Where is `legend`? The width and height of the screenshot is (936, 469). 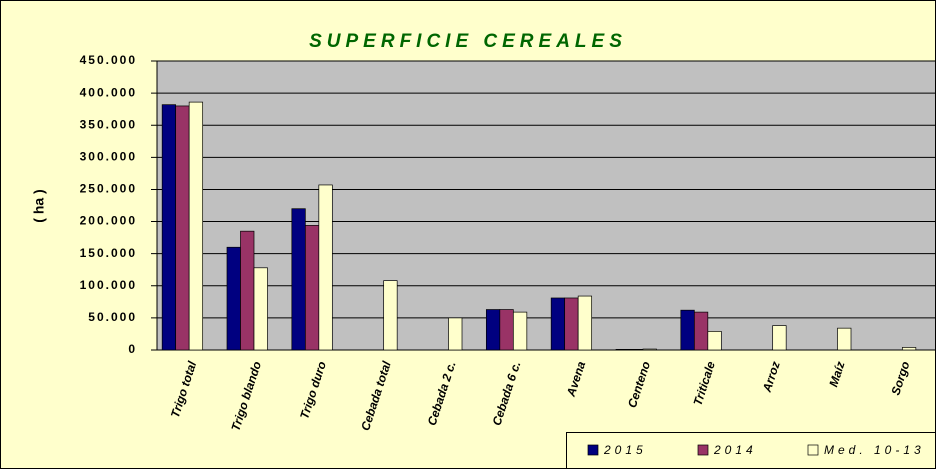 legend is located at coordinates (751, 450).